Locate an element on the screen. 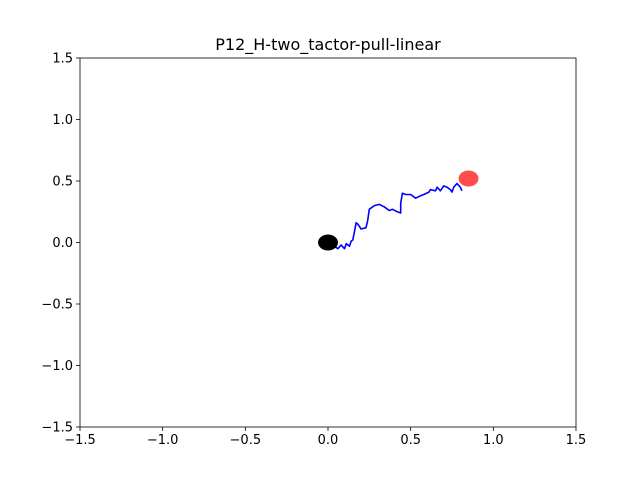  marker-start is located at coordinates (328, 242).